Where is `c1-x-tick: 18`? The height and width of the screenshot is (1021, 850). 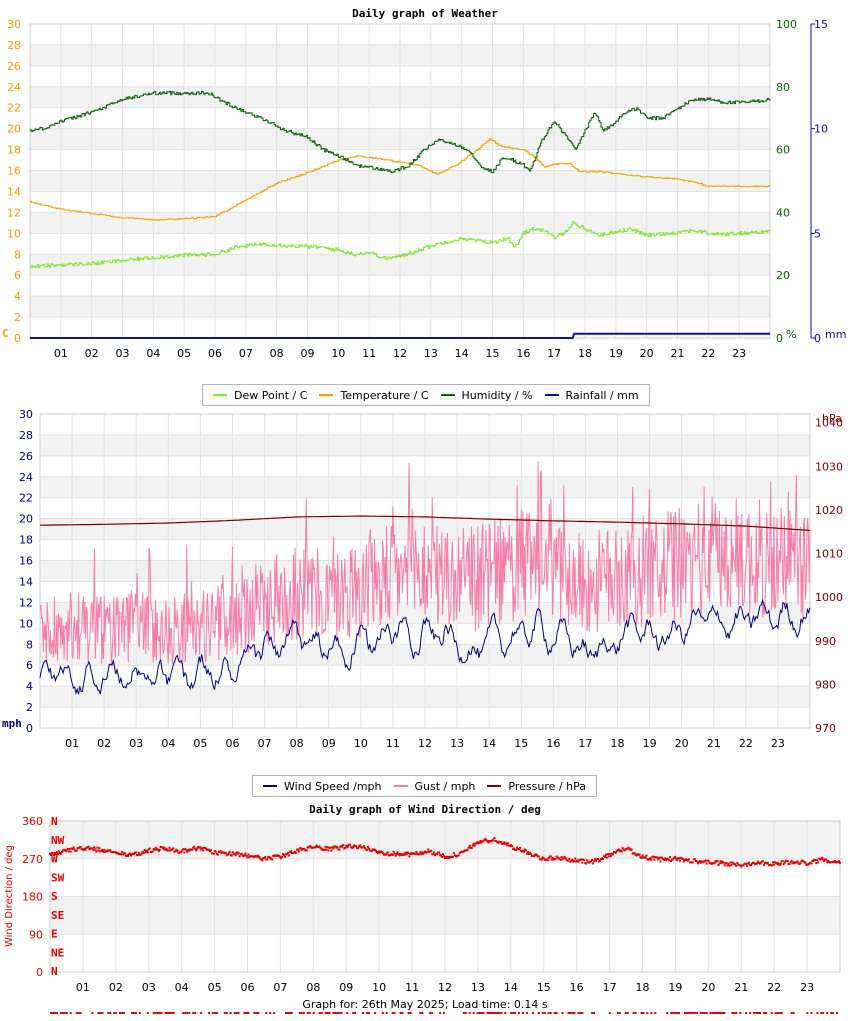
c1-x-tick: 18 is located at coordinates (585, 353).